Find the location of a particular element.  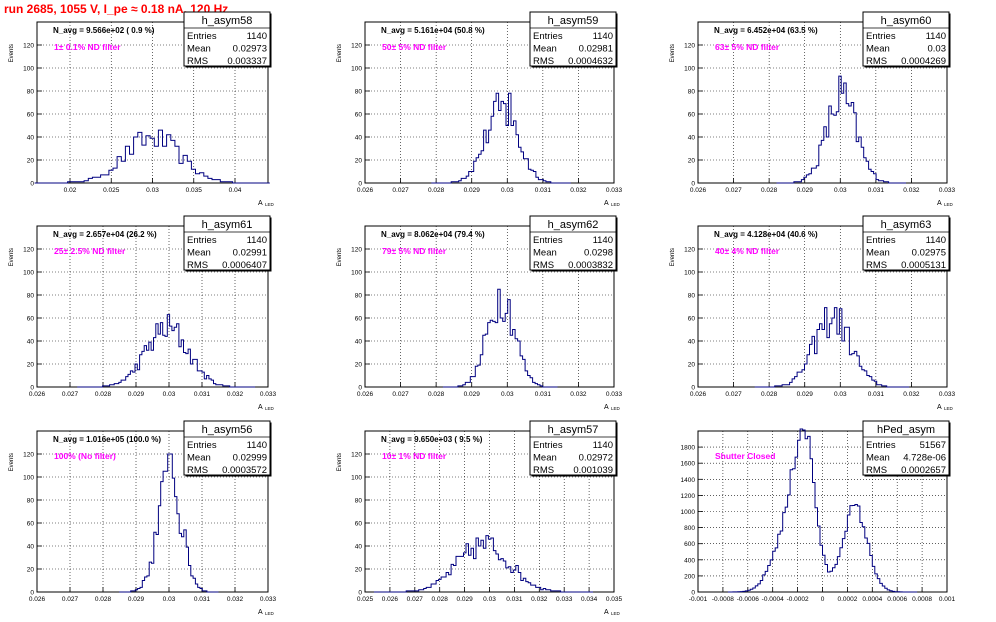

stats-title: h_asym59 is located at coordinates (573, 21).